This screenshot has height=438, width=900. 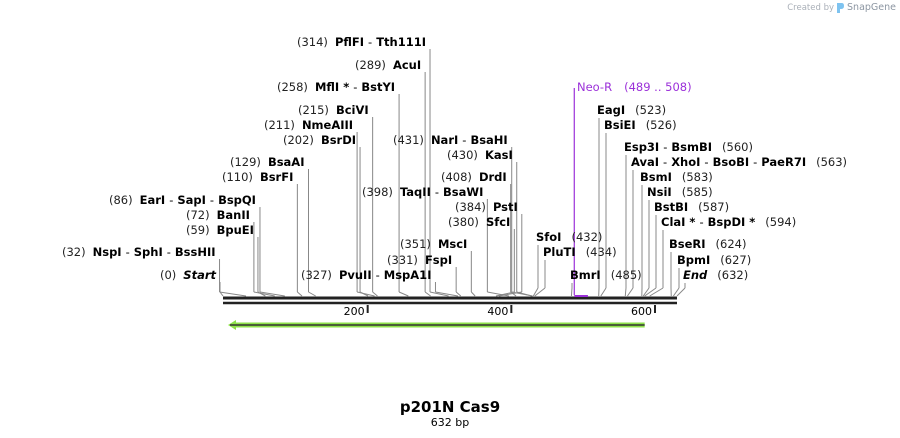 I want to click on enzyme-name: BsrDI, so click(x=338, y=140).